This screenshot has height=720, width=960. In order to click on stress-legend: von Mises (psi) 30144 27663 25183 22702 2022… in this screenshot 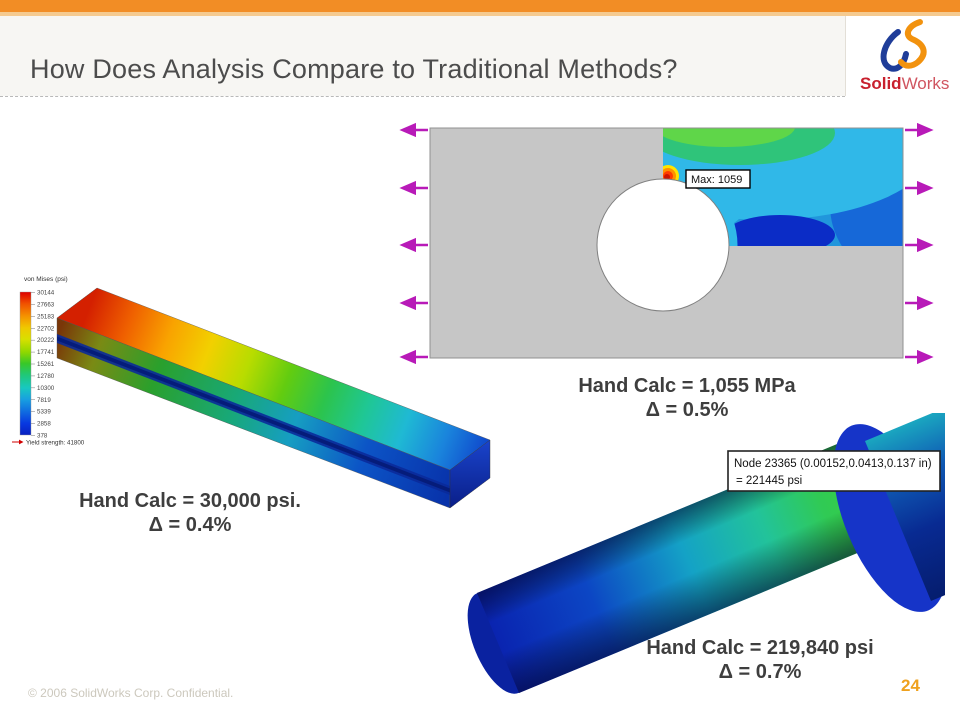, I will do `click(48, 361)`.